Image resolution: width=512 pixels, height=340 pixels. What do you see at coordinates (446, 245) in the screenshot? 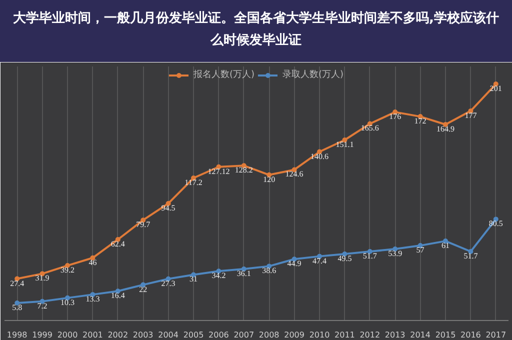
I see `data-label: 61` at bounding box center [446, 245].